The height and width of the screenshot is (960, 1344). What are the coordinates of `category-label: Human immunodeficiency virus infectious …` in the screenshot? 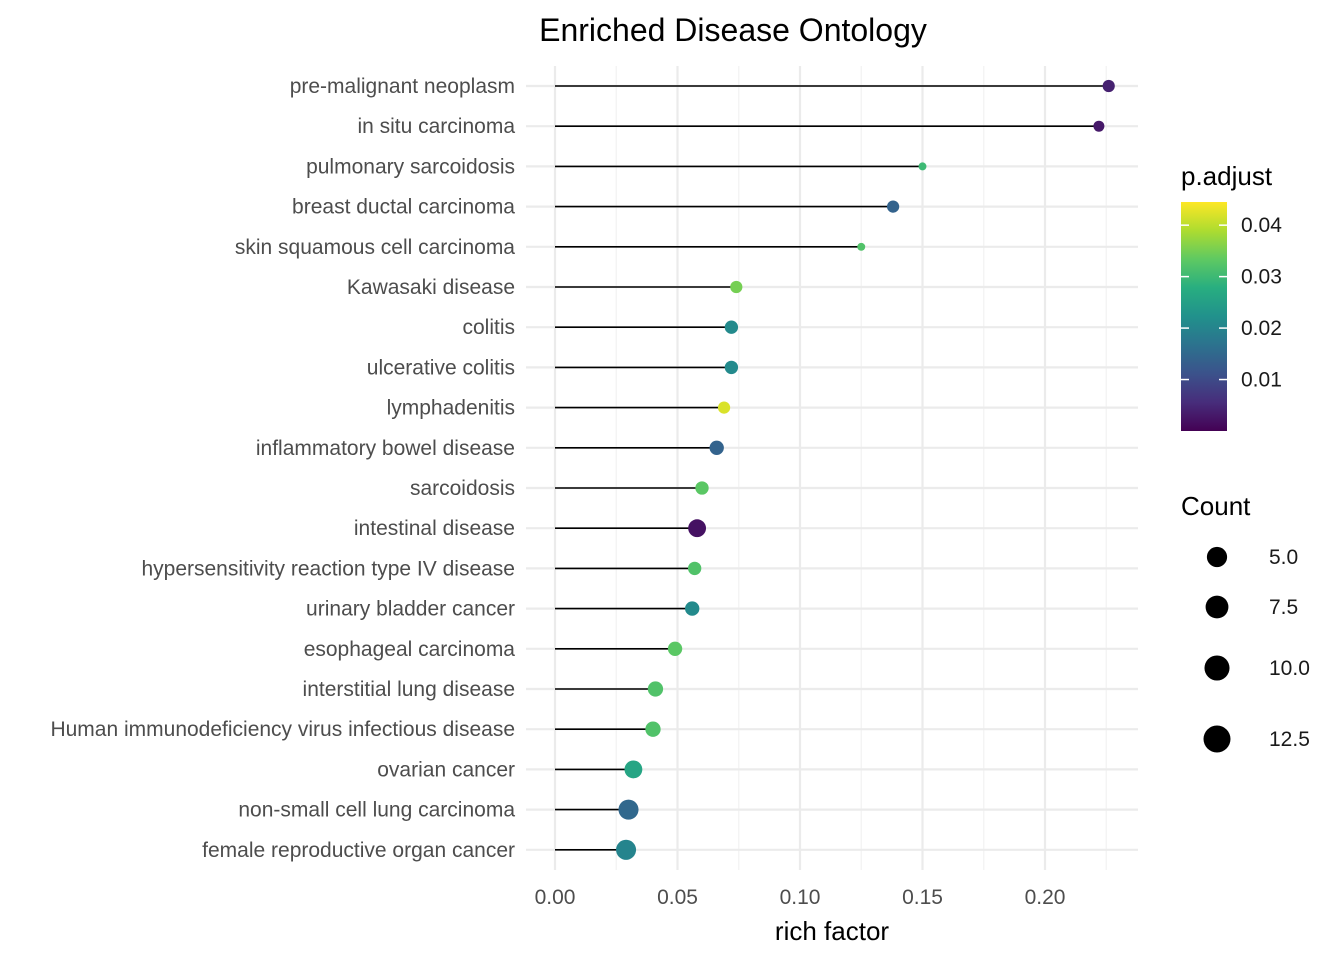 It's located at (282, 729).